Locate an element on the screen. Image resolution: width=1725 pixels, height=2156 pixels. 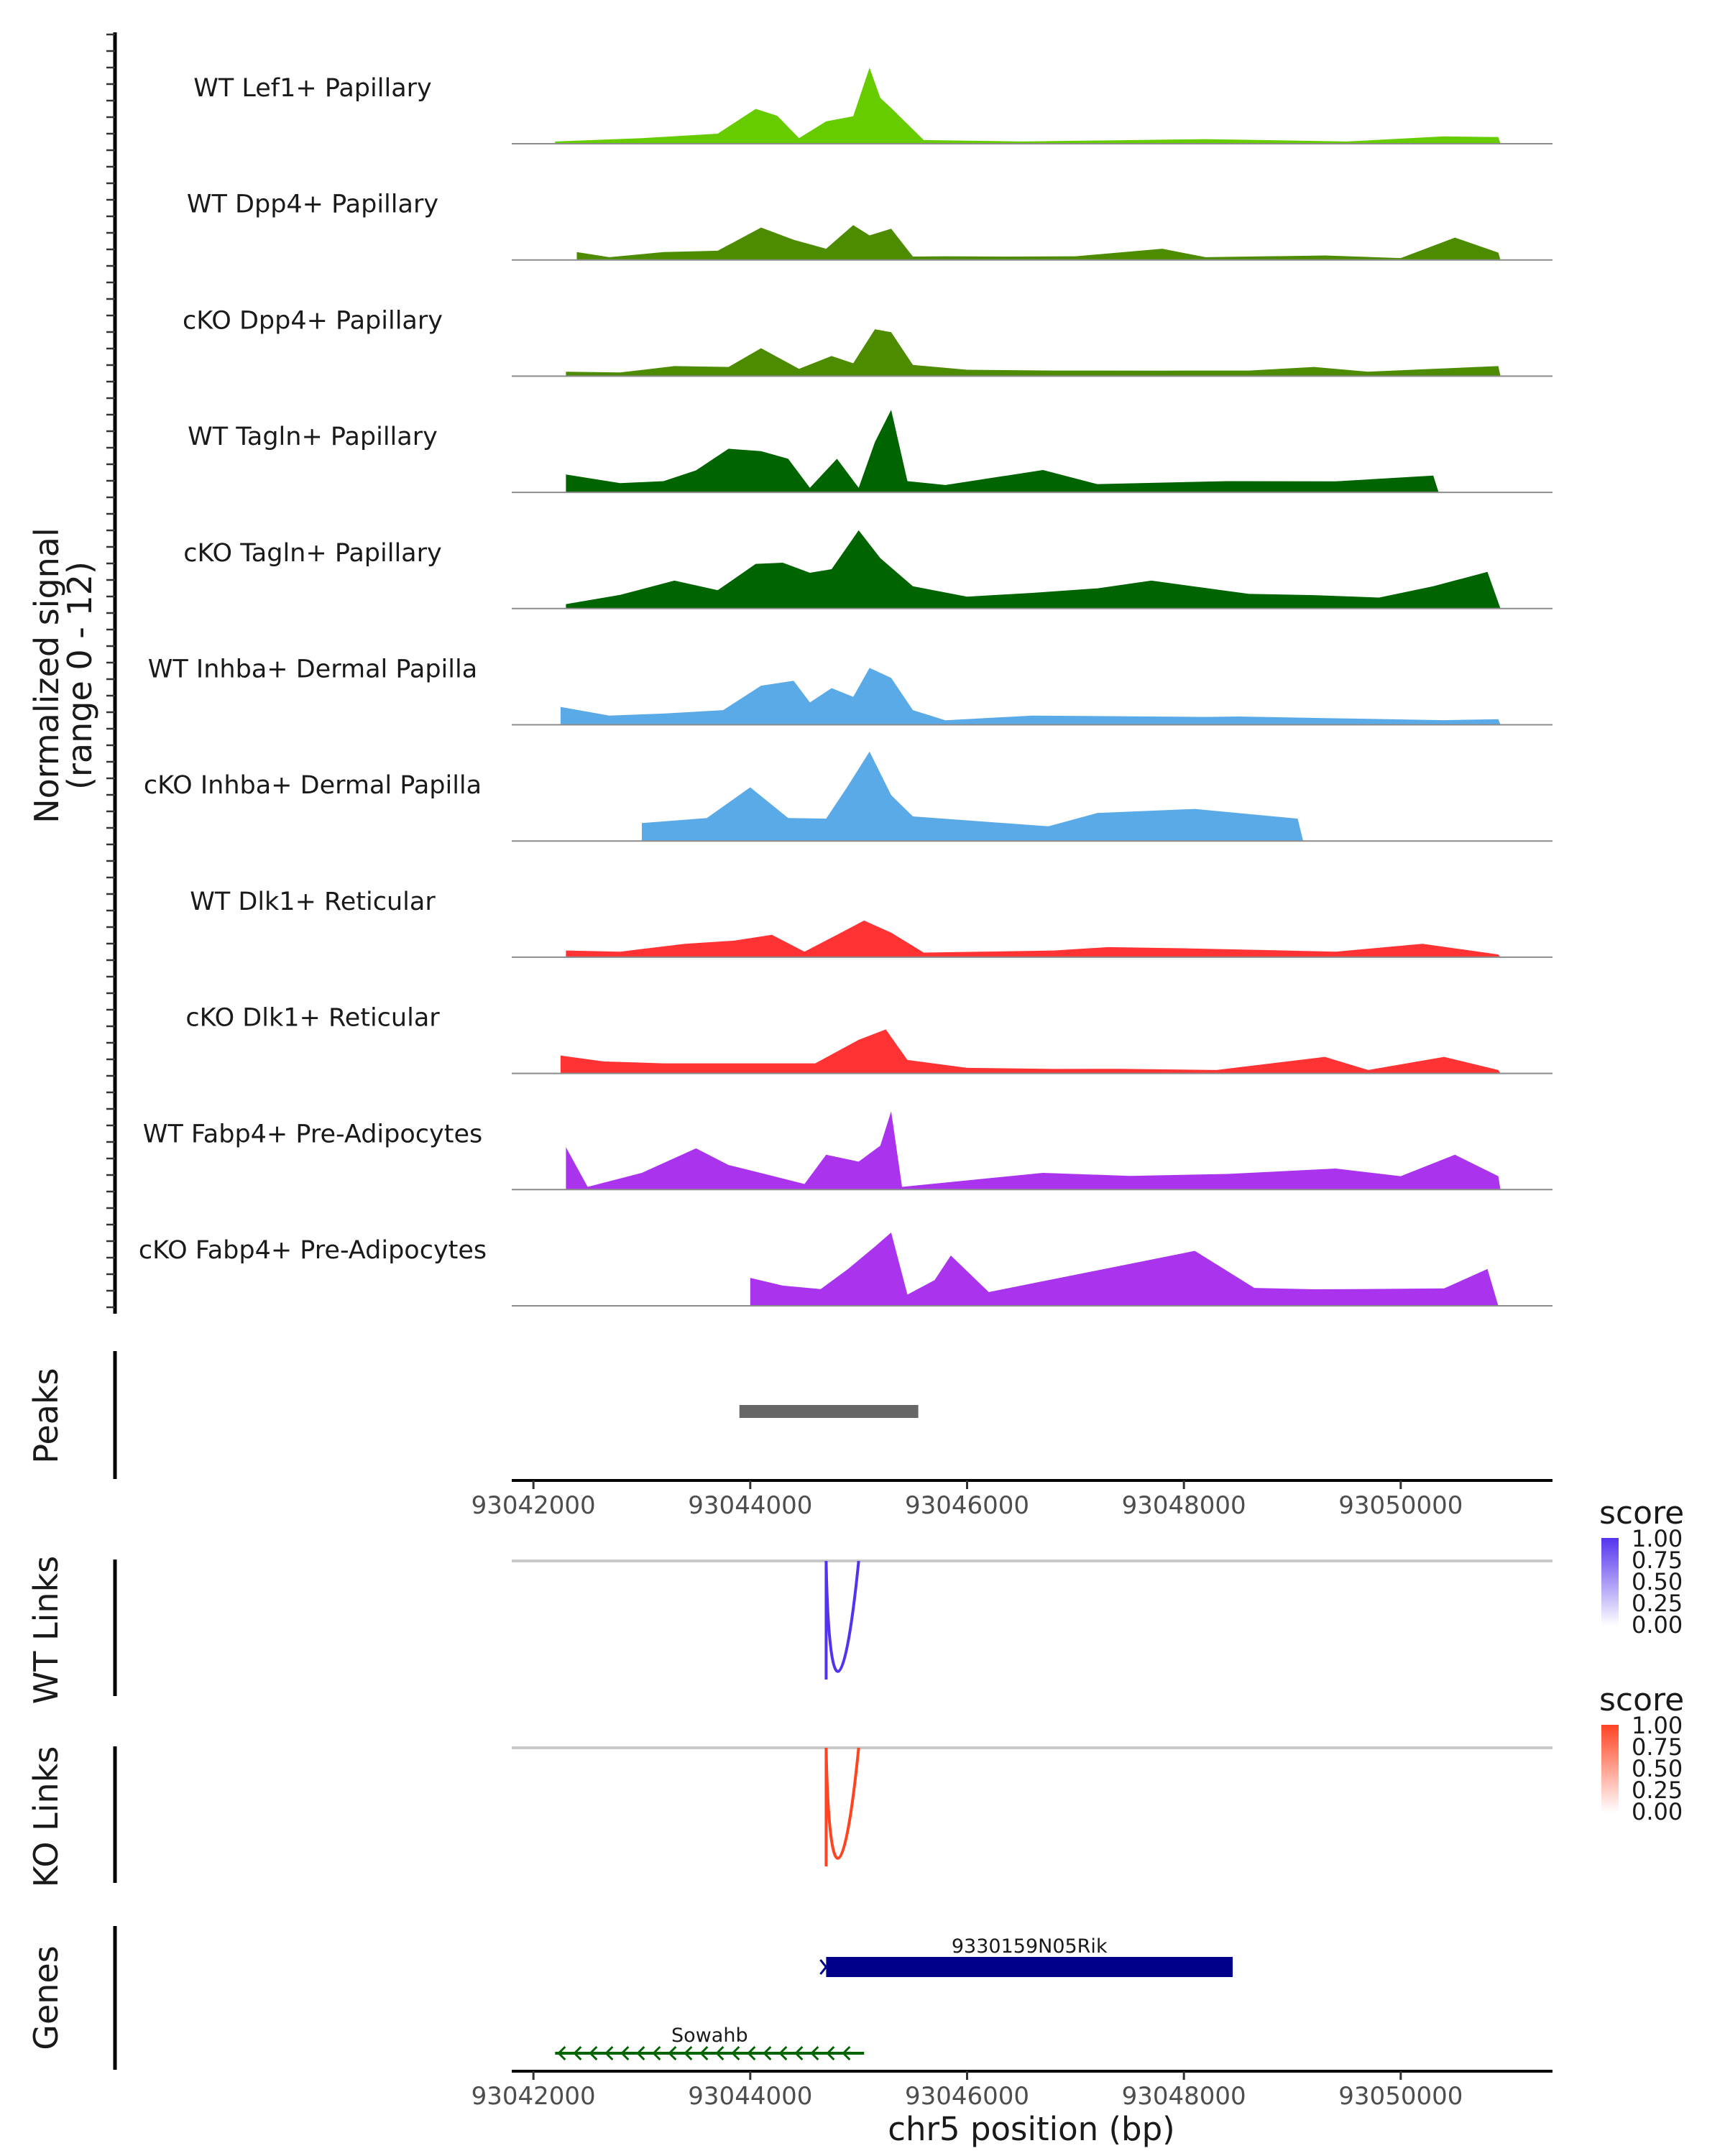
coverage-track-0: WT Lef1+ Papillary is located at coordinates (872, 106).